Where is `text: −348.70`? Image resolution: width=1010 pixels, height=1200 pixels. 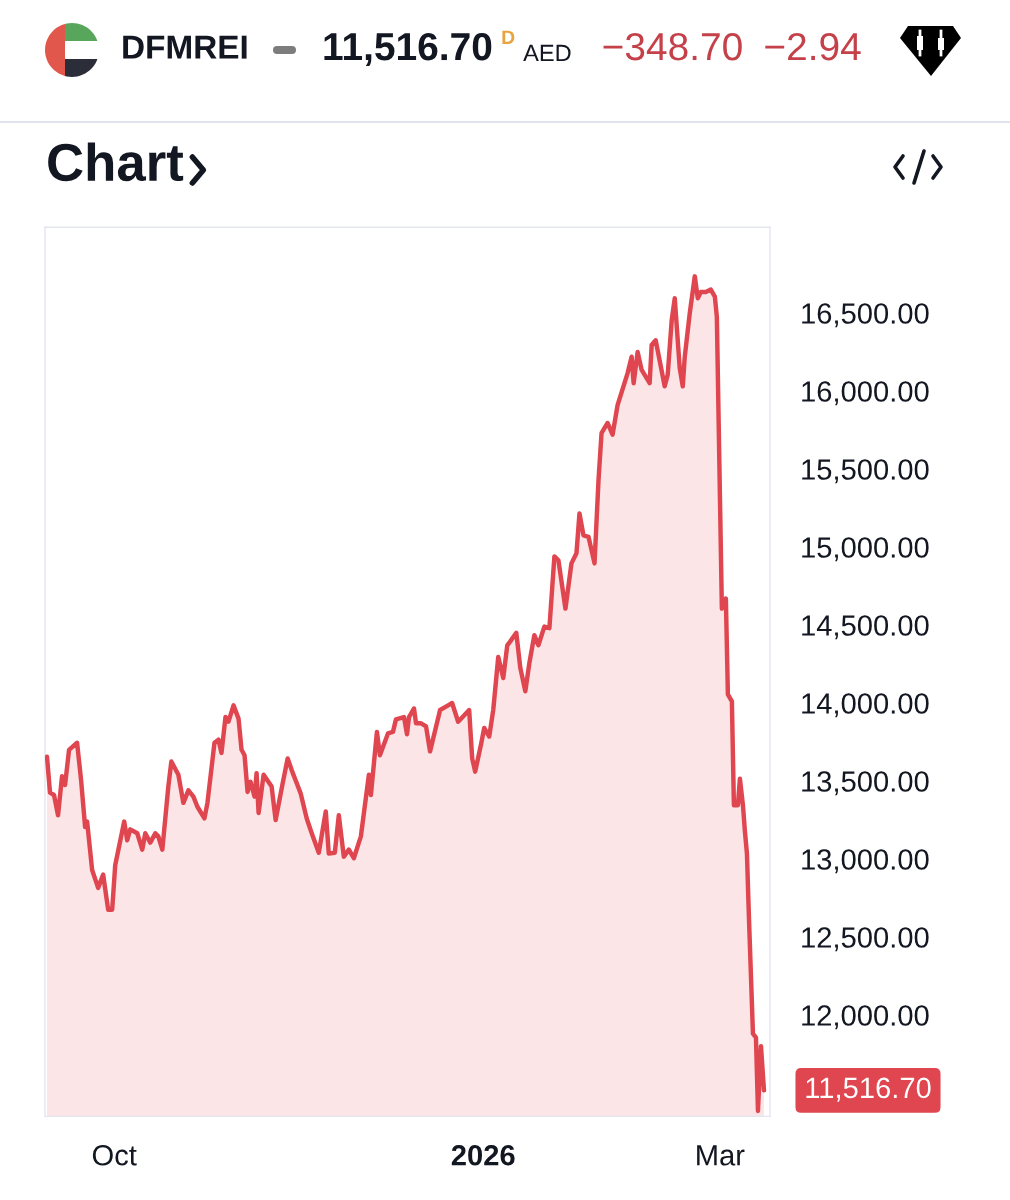
text: −348.70 is located at coordinates (672, 46).